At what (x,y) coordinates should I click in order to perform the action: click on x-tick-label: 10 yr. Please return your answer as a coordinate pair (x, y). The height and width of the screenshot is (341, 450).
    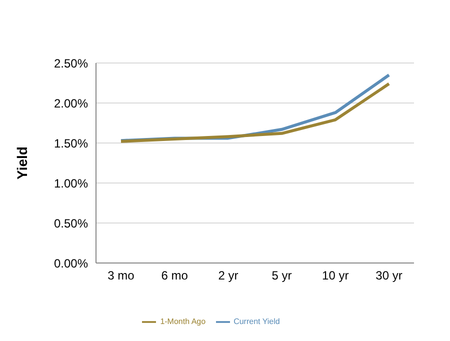
    Looking at the image, I should click on (335, 275).